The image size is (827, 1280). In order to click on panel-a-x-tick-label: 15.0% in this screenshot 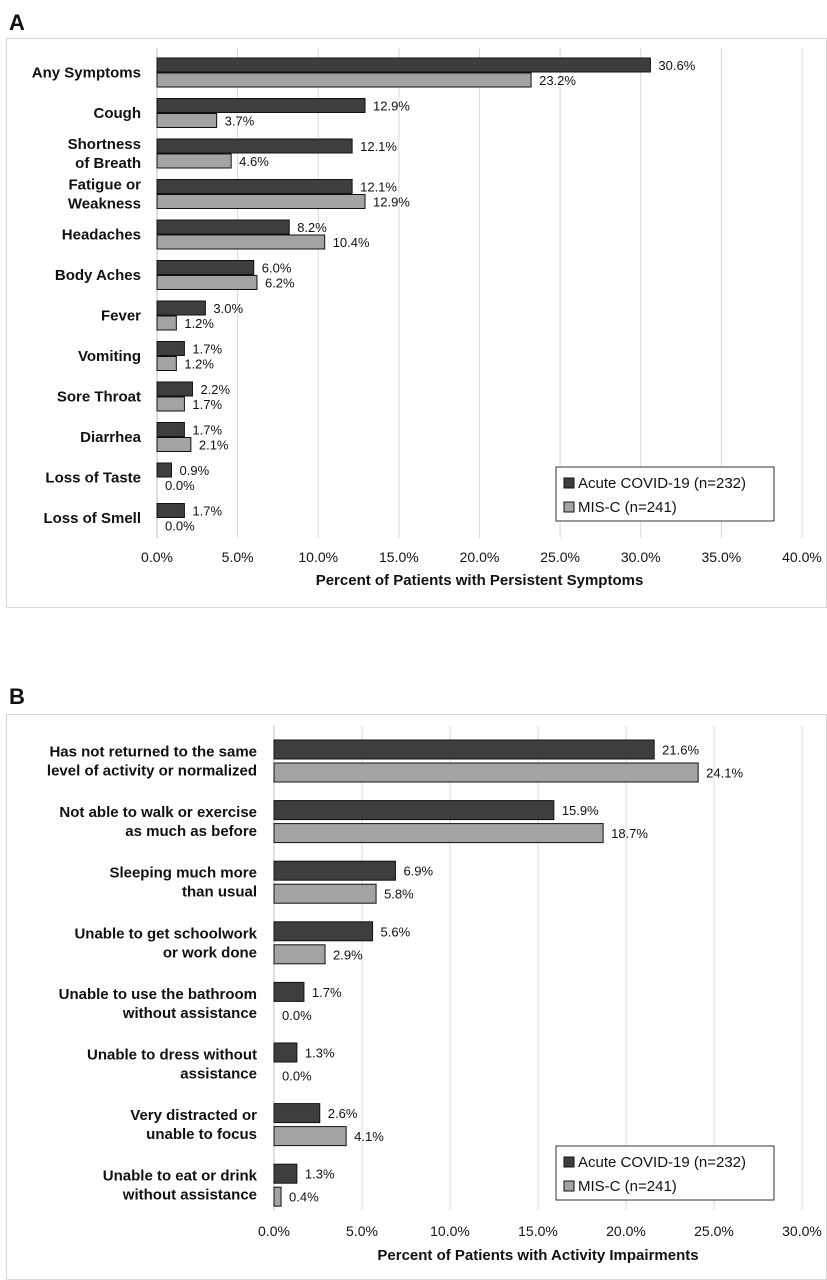, I will do `click(399, 557)`.